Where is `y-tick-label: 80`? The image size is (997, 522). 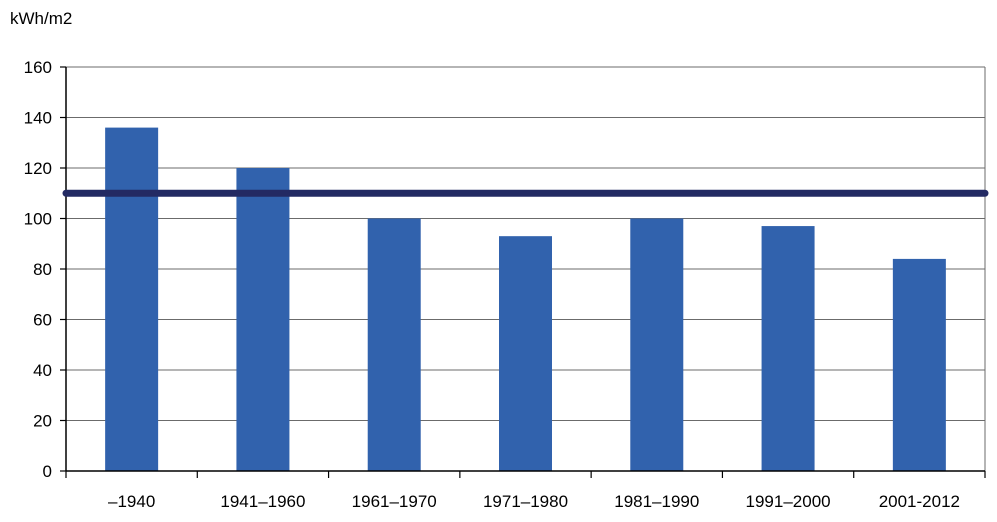
y-tick-label: 80 is located at coordinates (42, 269).